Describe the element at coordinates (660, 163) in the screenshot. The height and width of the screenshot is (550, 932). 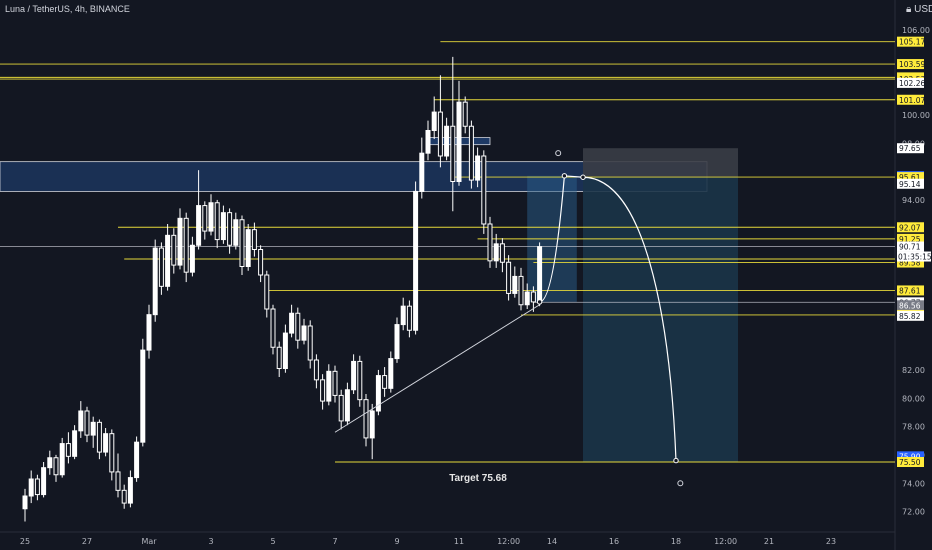
I see `short-position-stop` at that location.